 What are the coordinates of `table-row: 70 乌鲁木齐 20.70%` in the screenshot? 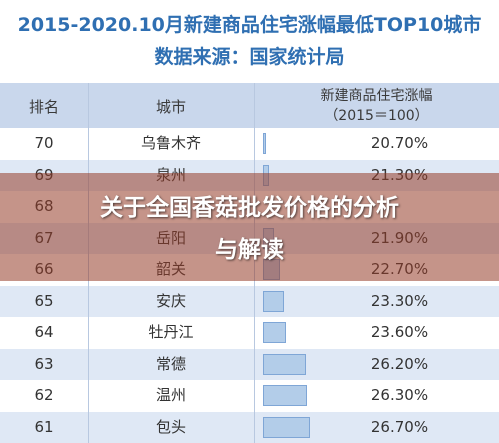 It's located at (249, 144).